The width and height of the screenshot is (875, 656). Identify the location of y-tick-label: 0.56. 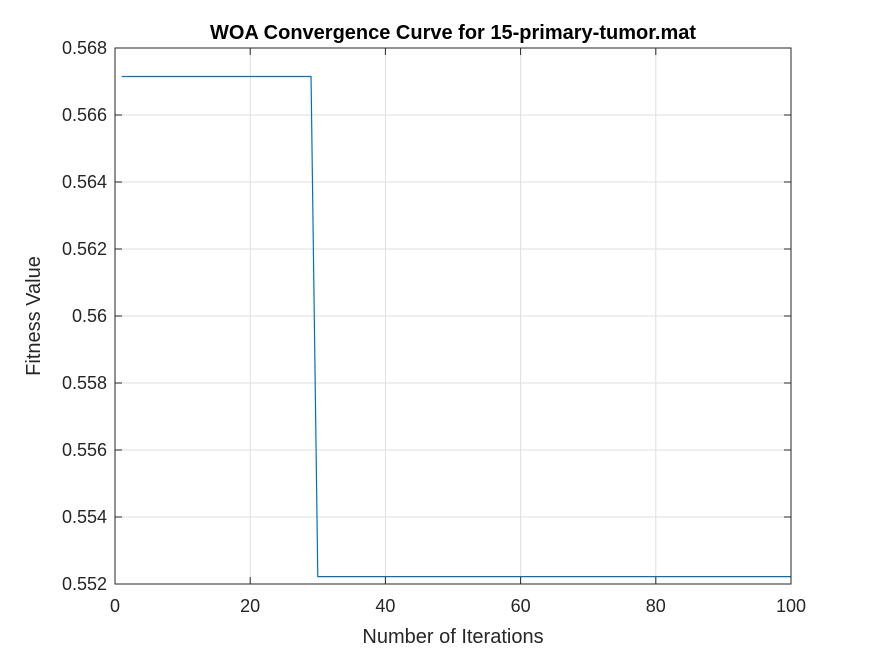
(89, 316).